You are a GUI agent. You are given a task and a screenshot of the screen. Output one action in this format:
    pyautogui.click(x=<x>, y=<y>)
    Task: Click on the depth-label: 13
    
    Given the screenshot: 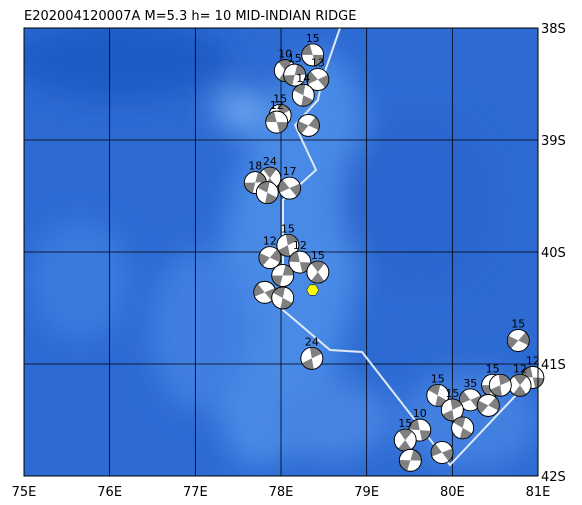 What is the action you would take?
    pyautogui.click(x=318, y=63)
    